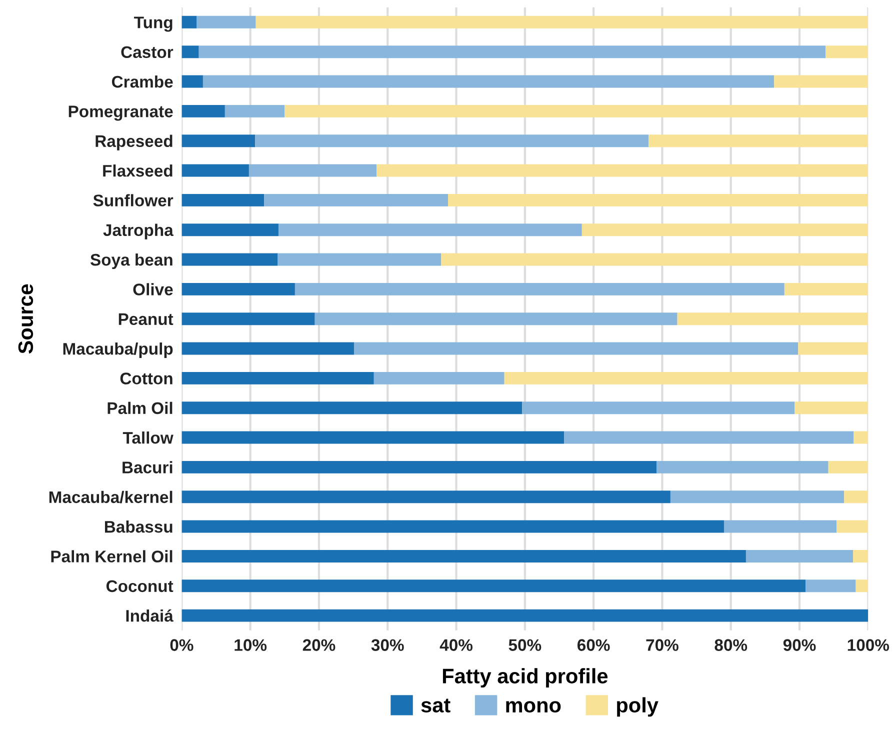 The image size is (895, 733). What do you see at coordinates (150, 615) in the screenshot?
I see `y-tick-label: Indaiá` at bounding box center [150, 615].